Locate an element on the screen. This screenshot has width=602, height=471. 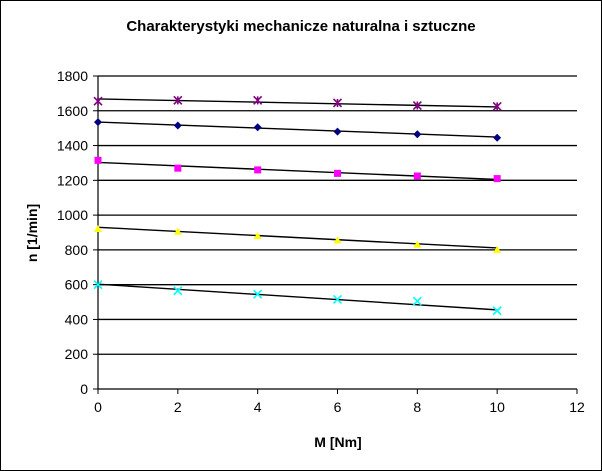
x-axis-title: M [Nm] is located at coordinates (337, 442).